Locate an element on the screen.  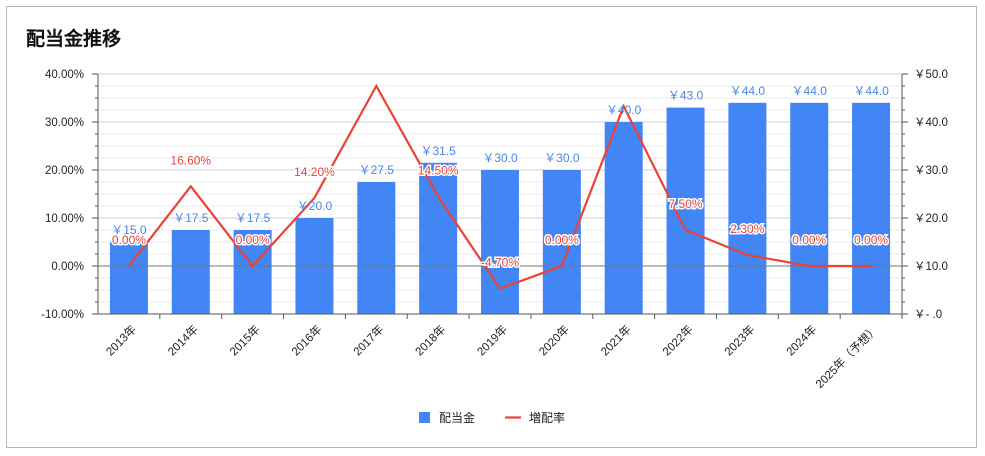
legend: 配当金 増配率 is located at coordinates (492, 417).